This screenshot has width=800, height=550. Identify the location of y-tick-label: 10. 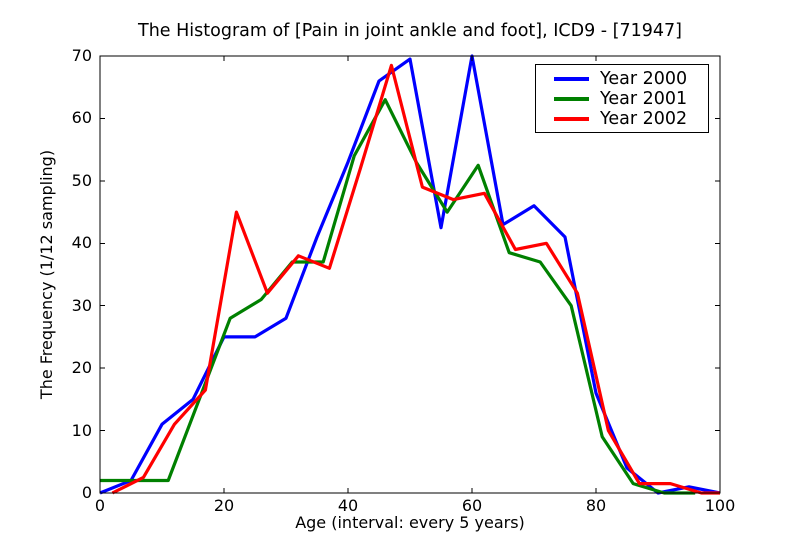
(81, 430).